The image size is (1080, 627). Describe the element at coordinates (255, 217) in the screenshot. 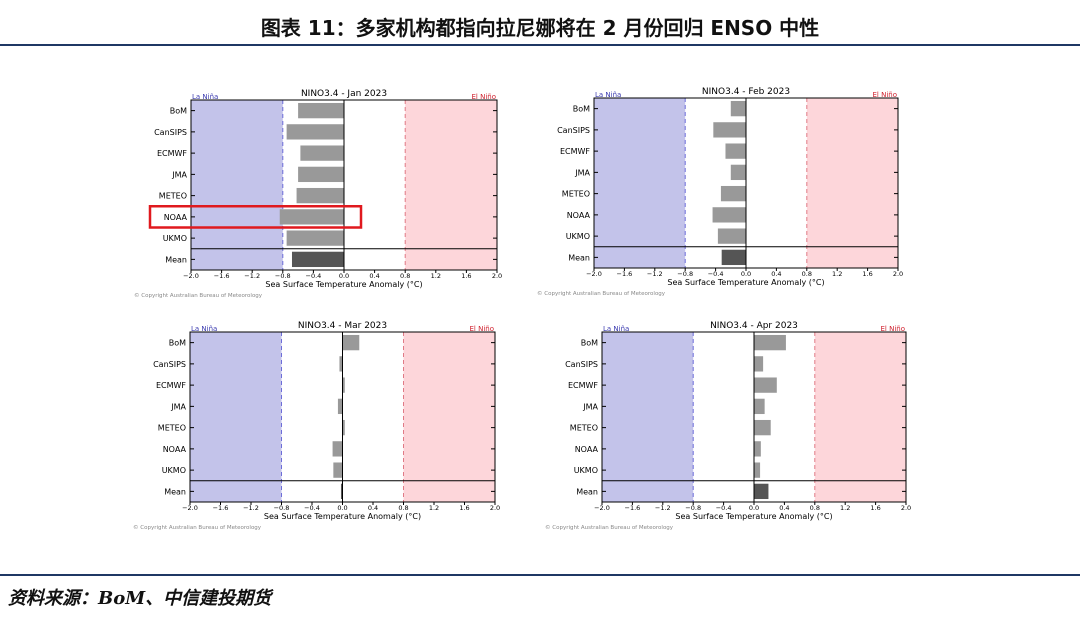

I see `highlight-box-noaa` at that location.